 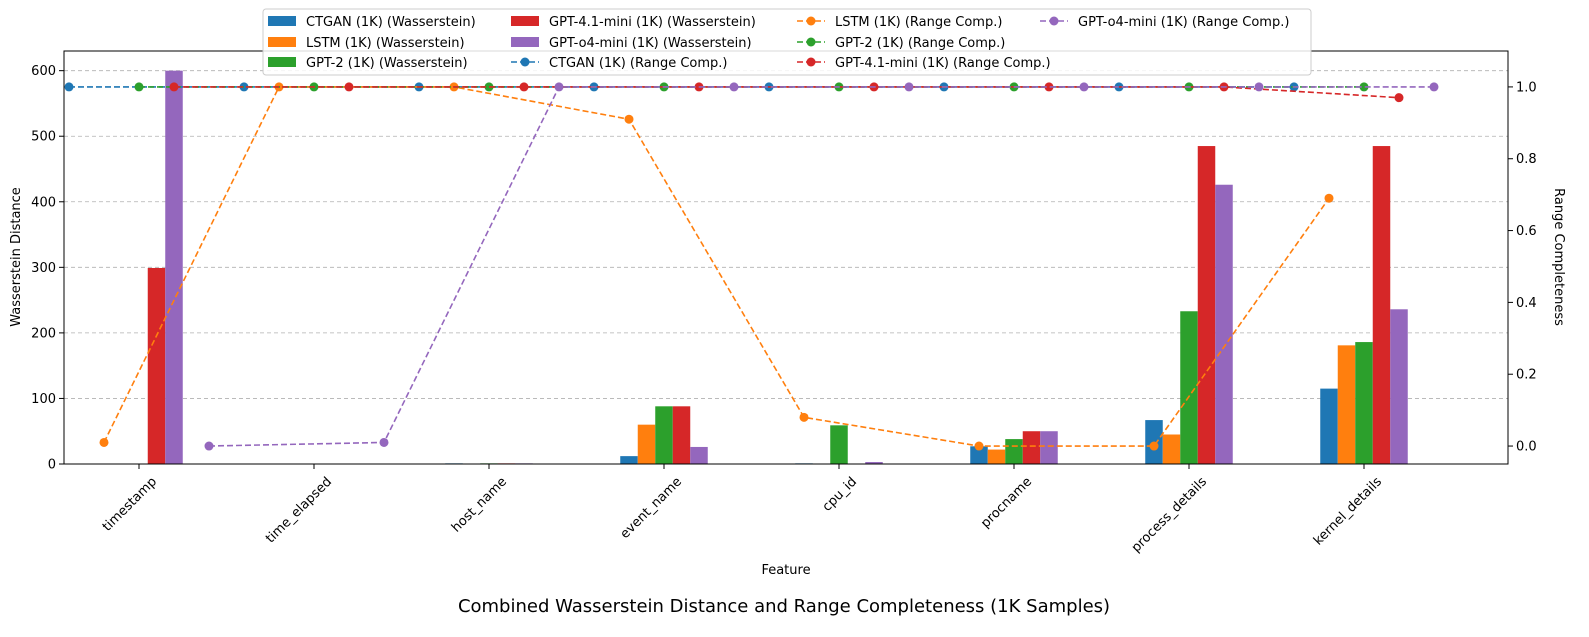 What do you see at coordinates (43, 333) in the screenshot?
I see `y-tick-label: 200` at bounding box center [43, 333].